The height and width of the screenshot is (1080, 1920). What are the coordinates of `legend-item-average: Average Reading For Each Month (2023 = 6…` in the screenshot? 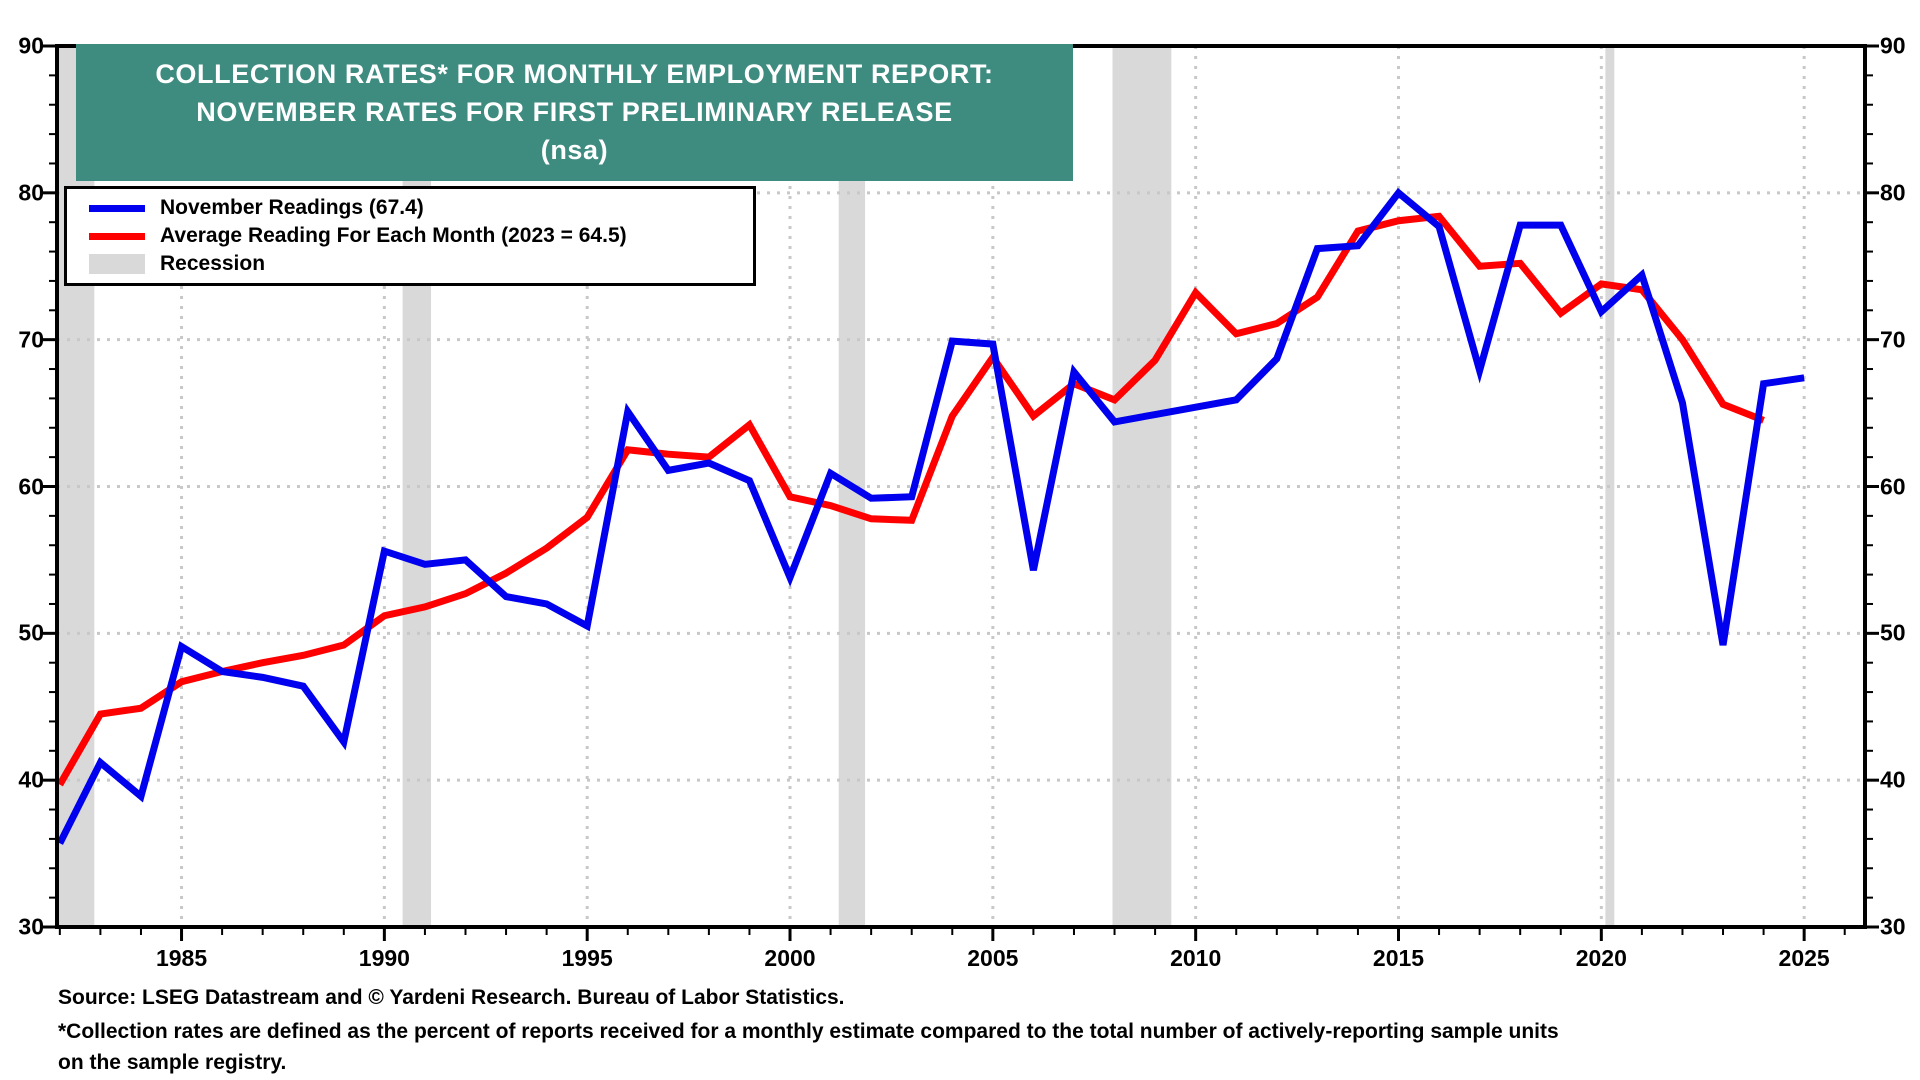 It's located at (410, 236).